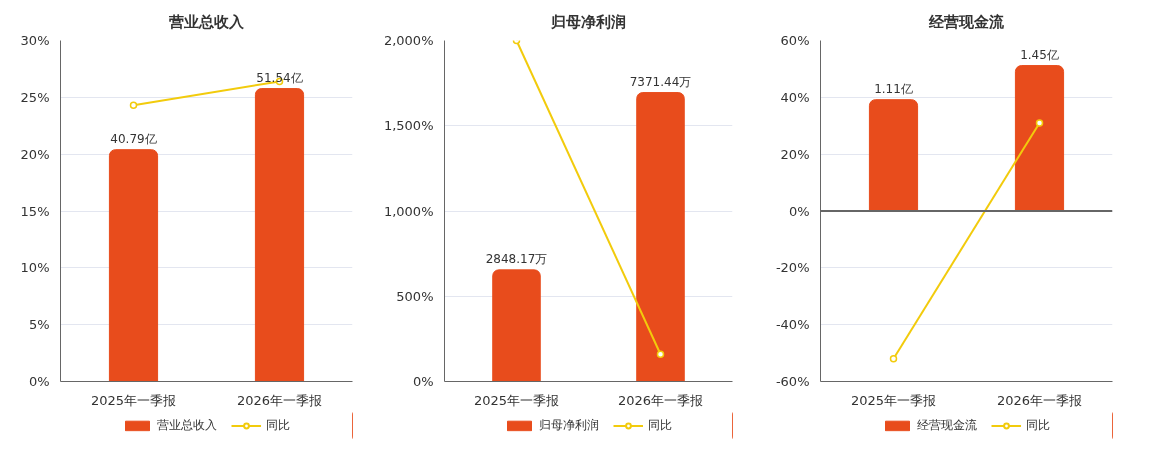  I want to click on y-tick-label: 25%, so click(35, 97).